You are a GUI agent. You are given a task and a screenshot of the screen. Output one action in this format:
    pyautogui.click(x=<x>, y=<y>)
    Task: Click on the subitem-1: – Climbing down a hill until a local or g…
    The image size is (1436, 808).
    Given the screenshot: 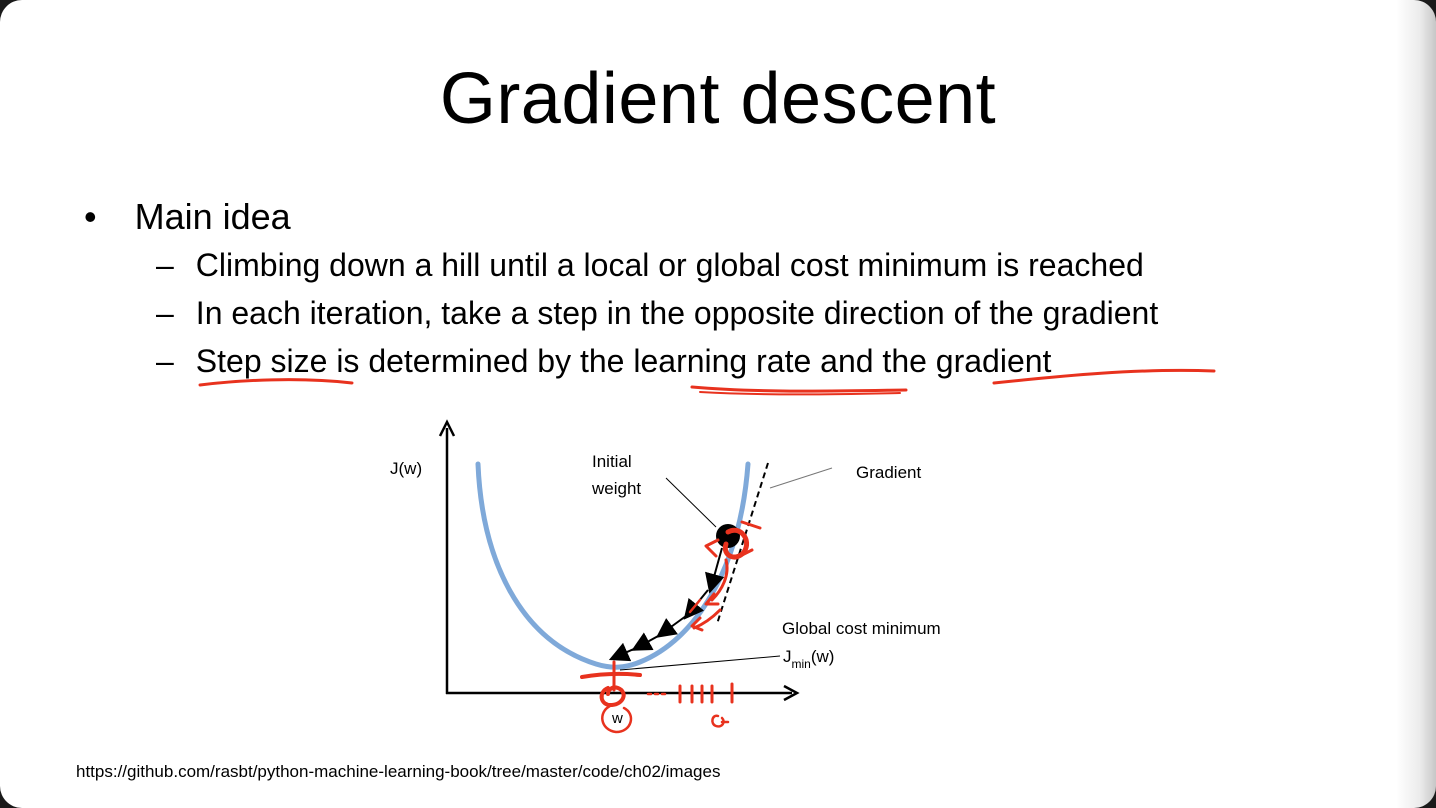 What is the action you would take?
    pyautogui.click(x=650, y=265)
    